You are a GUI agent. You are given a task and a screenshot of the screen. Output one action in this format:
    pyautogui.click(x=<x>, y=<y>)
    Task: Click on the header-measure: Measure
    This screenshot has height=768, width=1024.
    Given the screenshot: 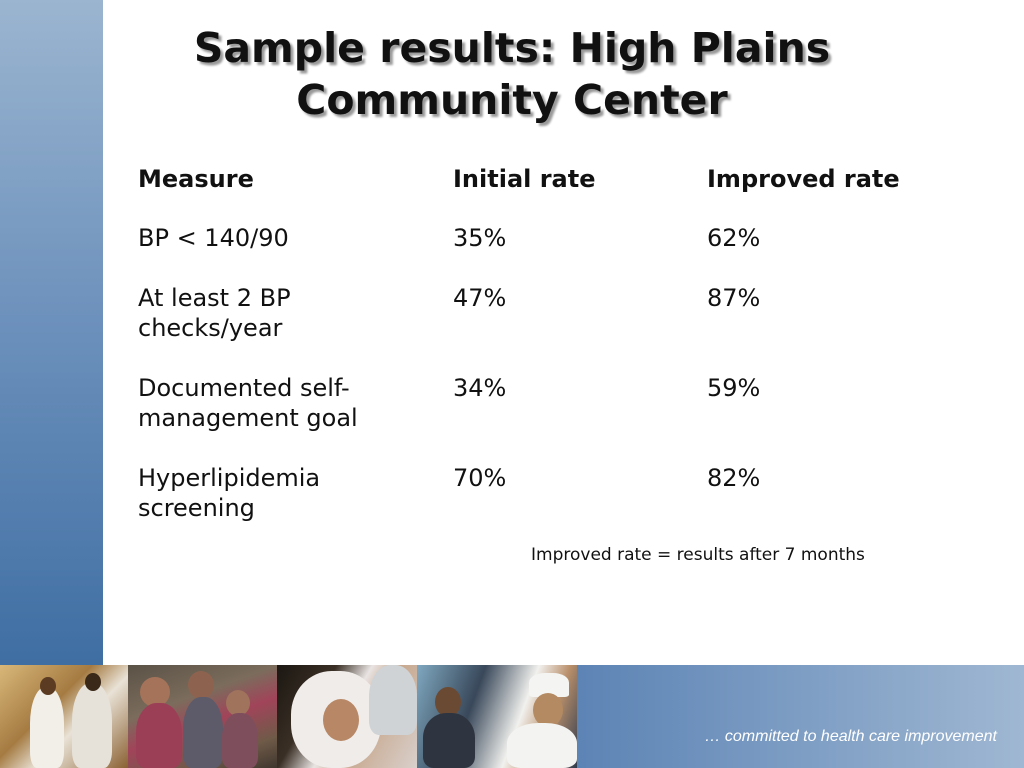 What is the action you would take?
    pyautogui.click(x=196, y=179)
    